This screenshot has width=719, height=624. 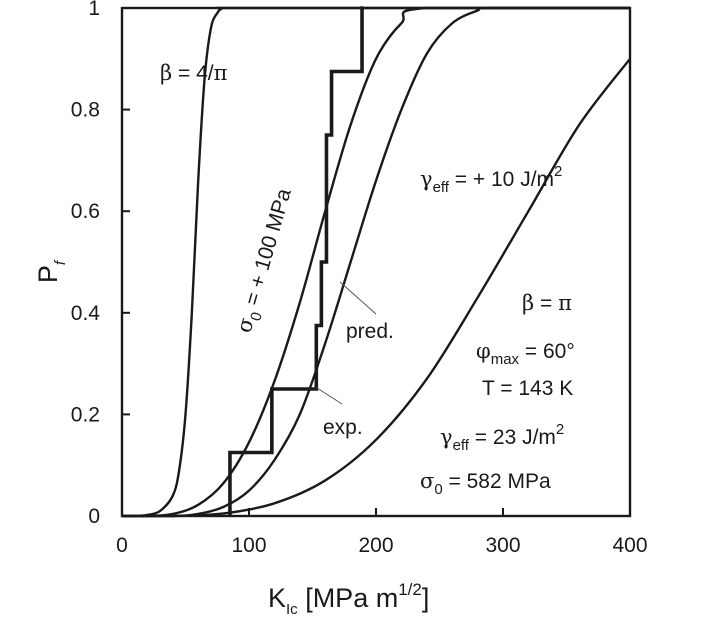 I want to click on param-sigma0: σ0 = 582 MPa, so click(x=485, y=483).